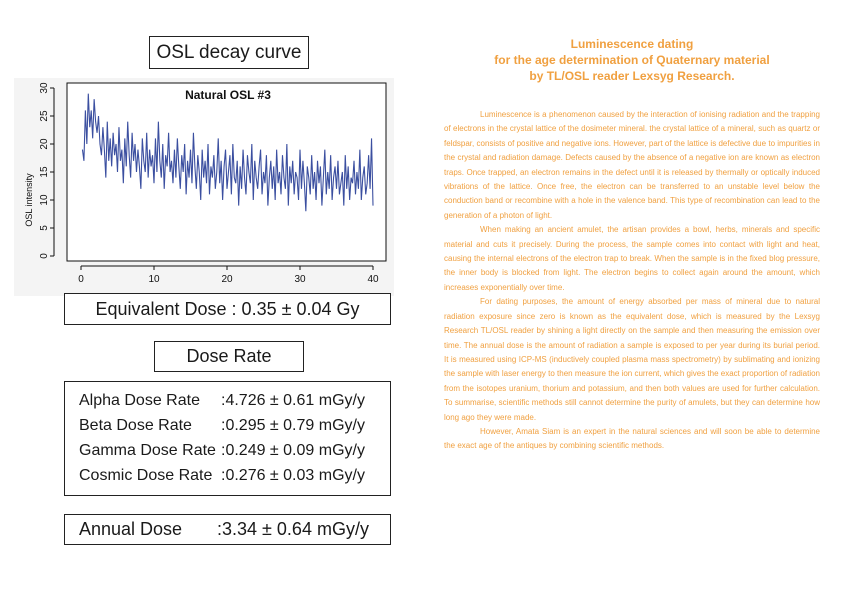 This screenshot has width=842, height=595. I want to click on x-tick-label: 30, so click(300, 279).